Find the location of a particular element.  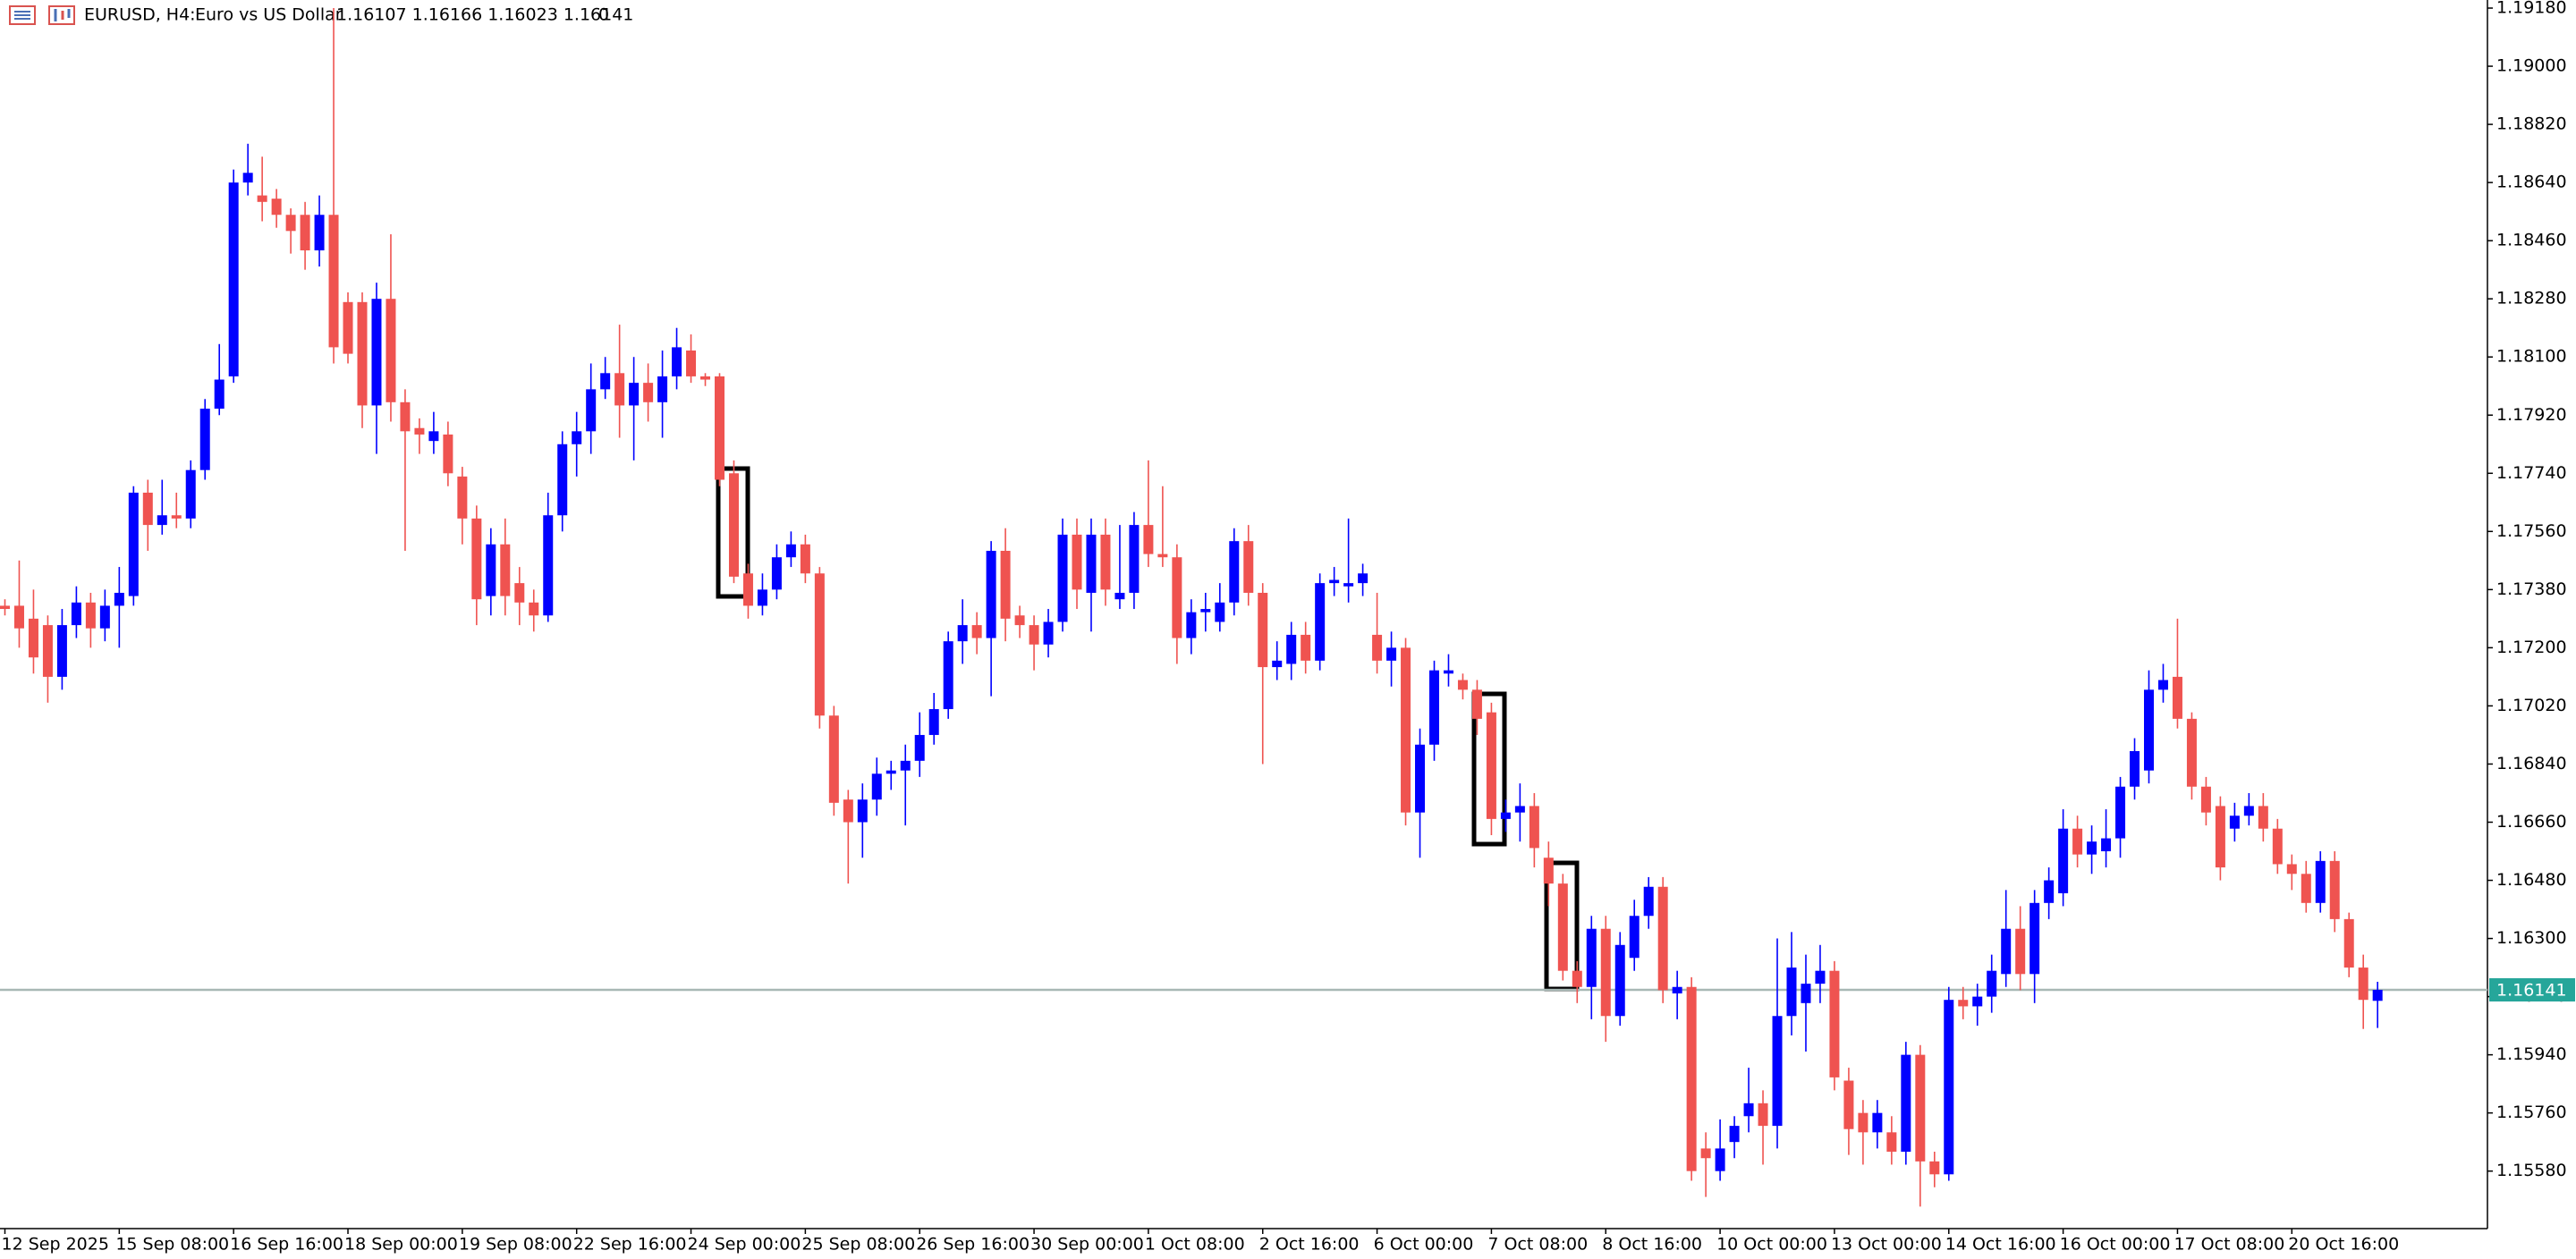

x-tick-label: 17 Oct 08:00 is located at coordinates (2229, 1245).